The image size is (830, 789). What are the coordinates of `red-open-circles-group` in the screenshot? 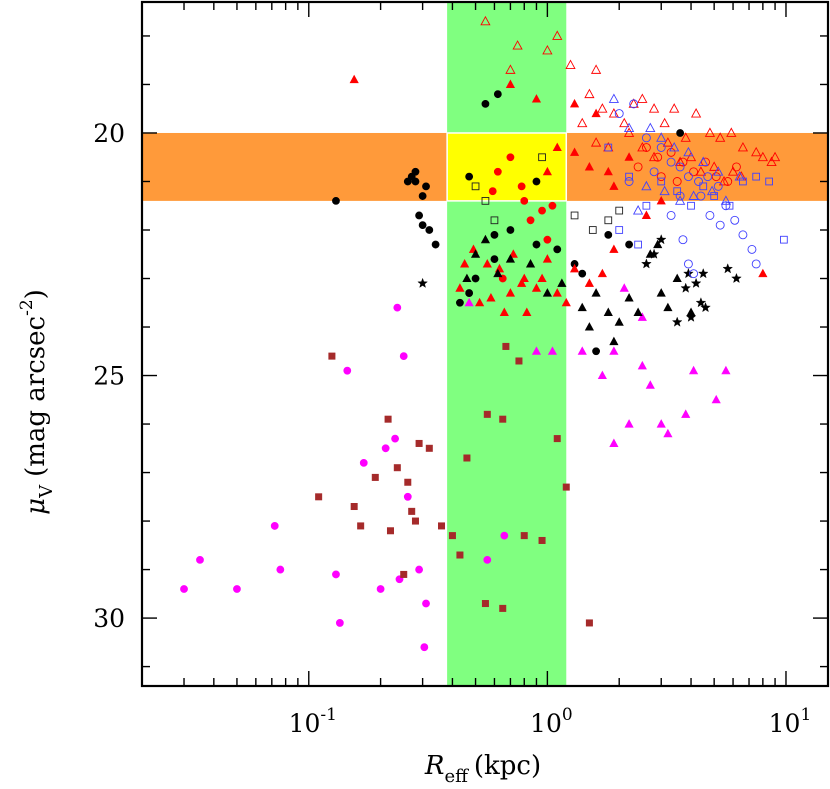 It's located at (687, 164).